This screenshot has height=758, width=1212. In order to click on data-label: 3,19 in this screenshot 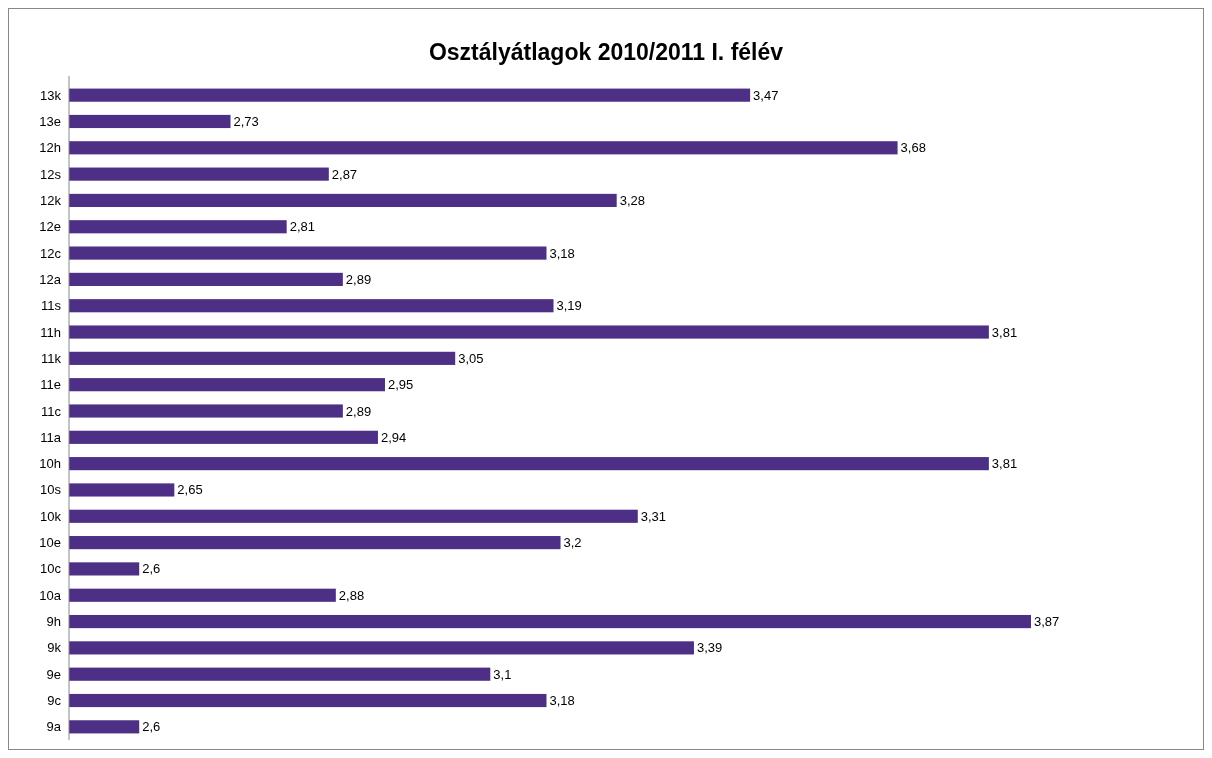, I will do `click(569, 306)`.